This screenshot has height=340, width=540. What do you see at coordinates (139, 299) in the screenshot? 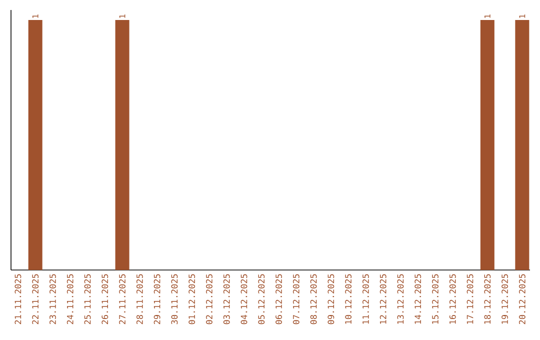
I see `x-tick-label: 28.11.2025` at bounding box center [139, 299].